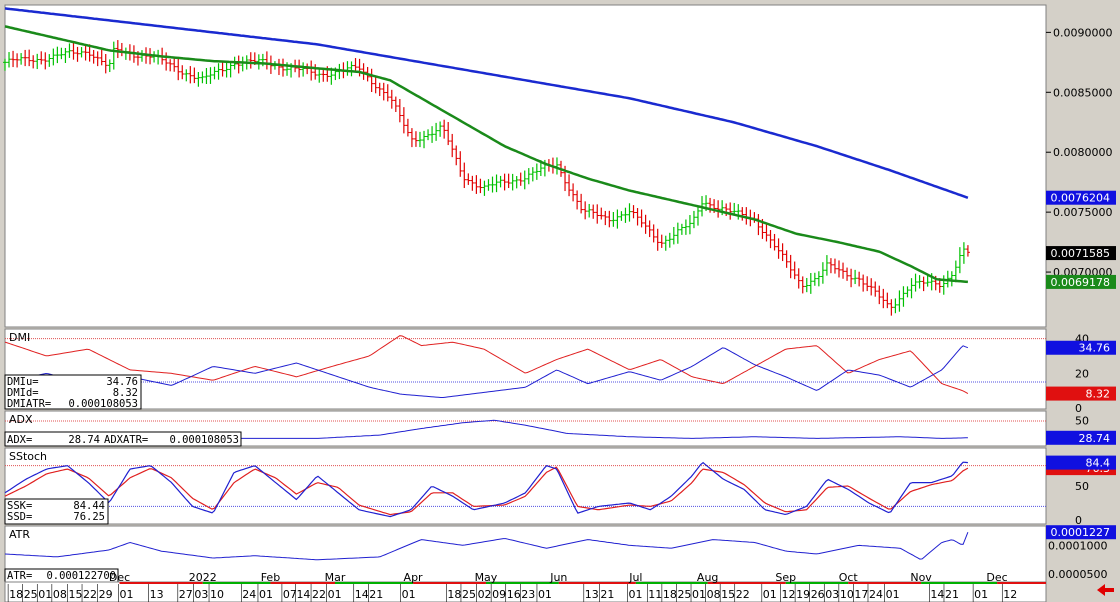 This screenshot has height=602, width=1120. What do you see at coordinates (19, 506) in the screenshot?
I see `sstoch-legend-label: SSK=` at bounding box center [19, 506].